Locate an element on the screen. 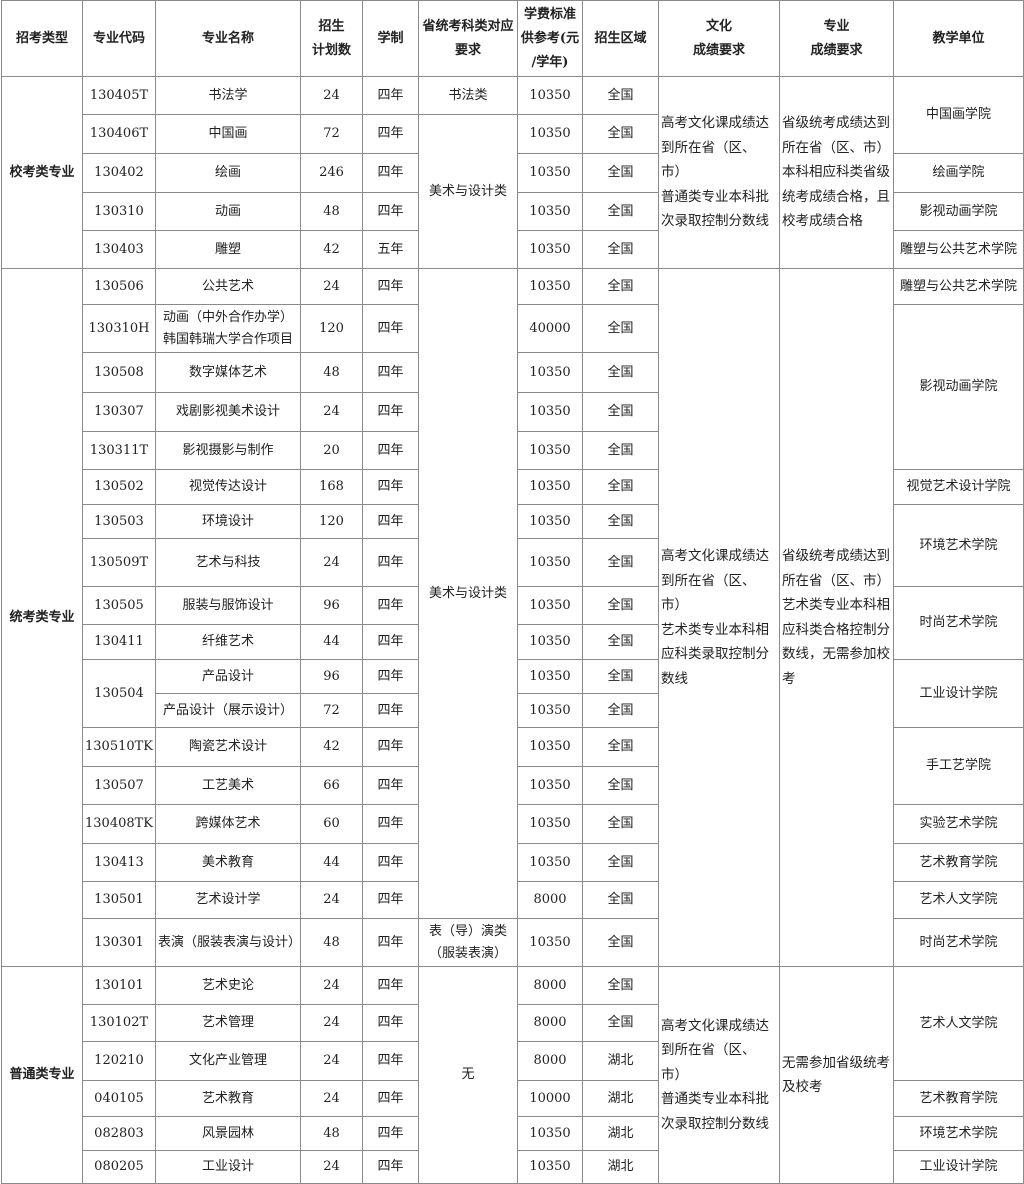  cell-code: 130503 is located at coordinates (119, 521).